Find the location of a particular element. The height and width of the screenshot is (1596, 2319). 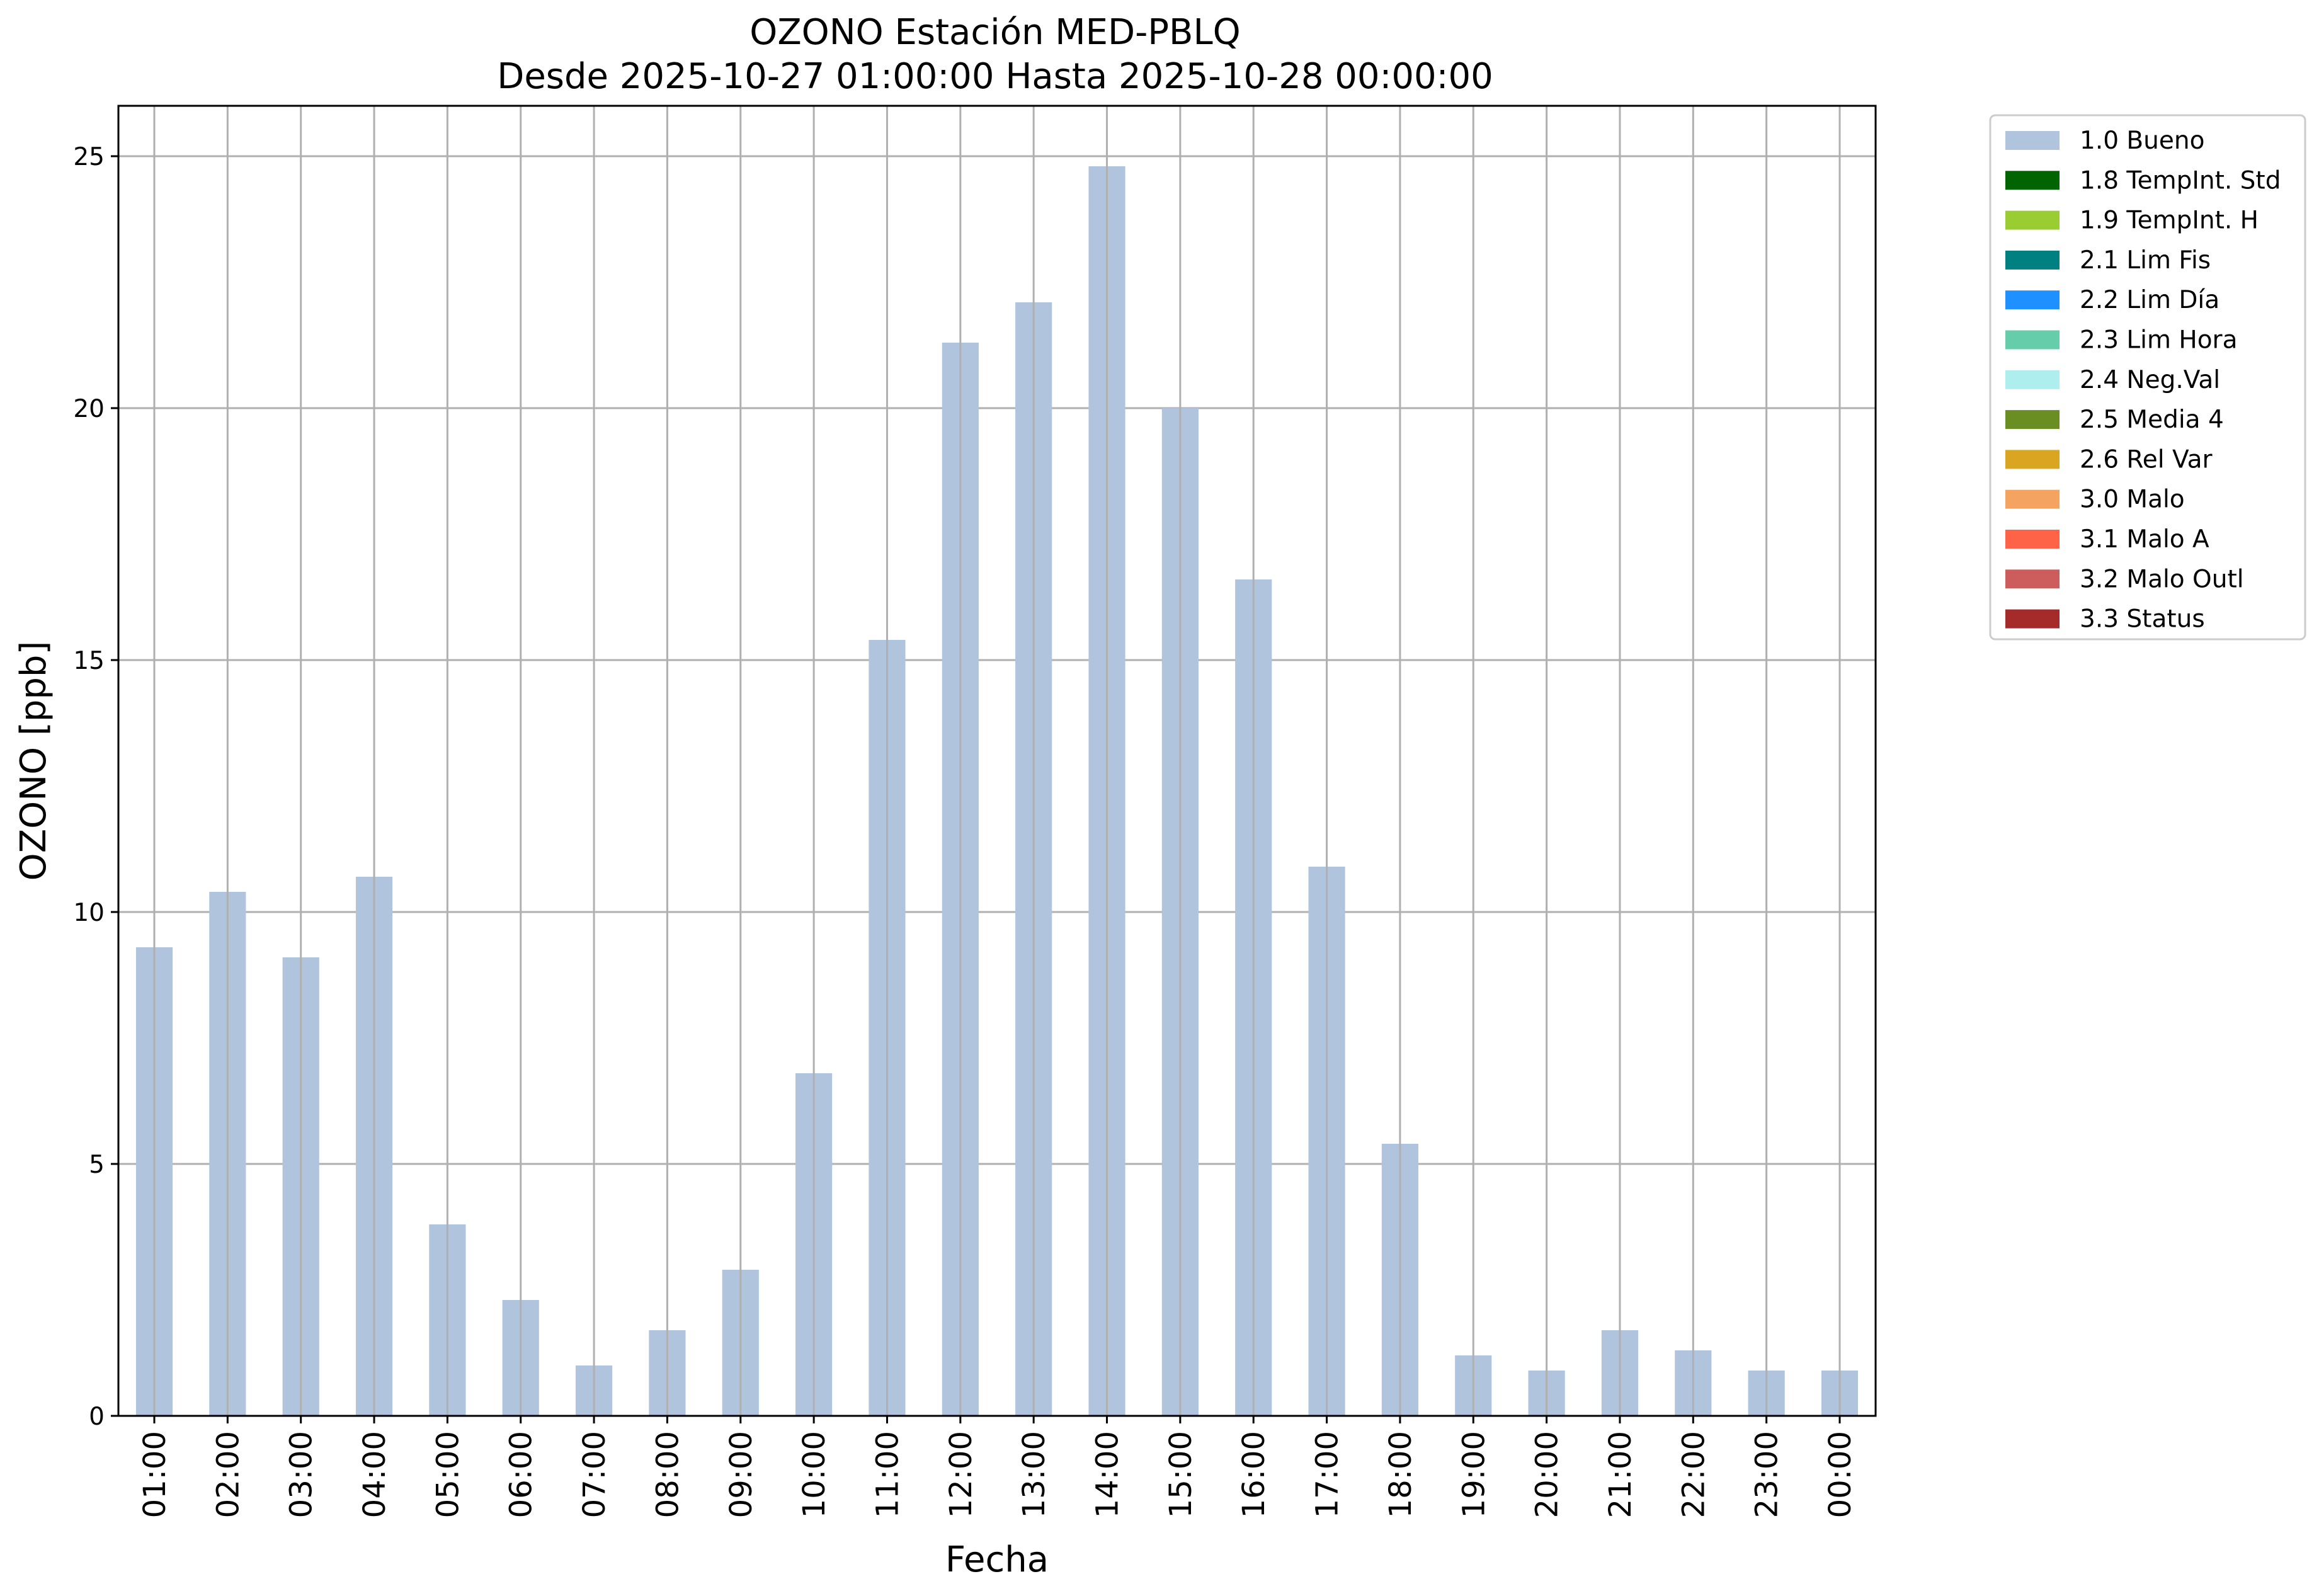

x-tick-label: 10:00 is located at coordinates (814, 1474).